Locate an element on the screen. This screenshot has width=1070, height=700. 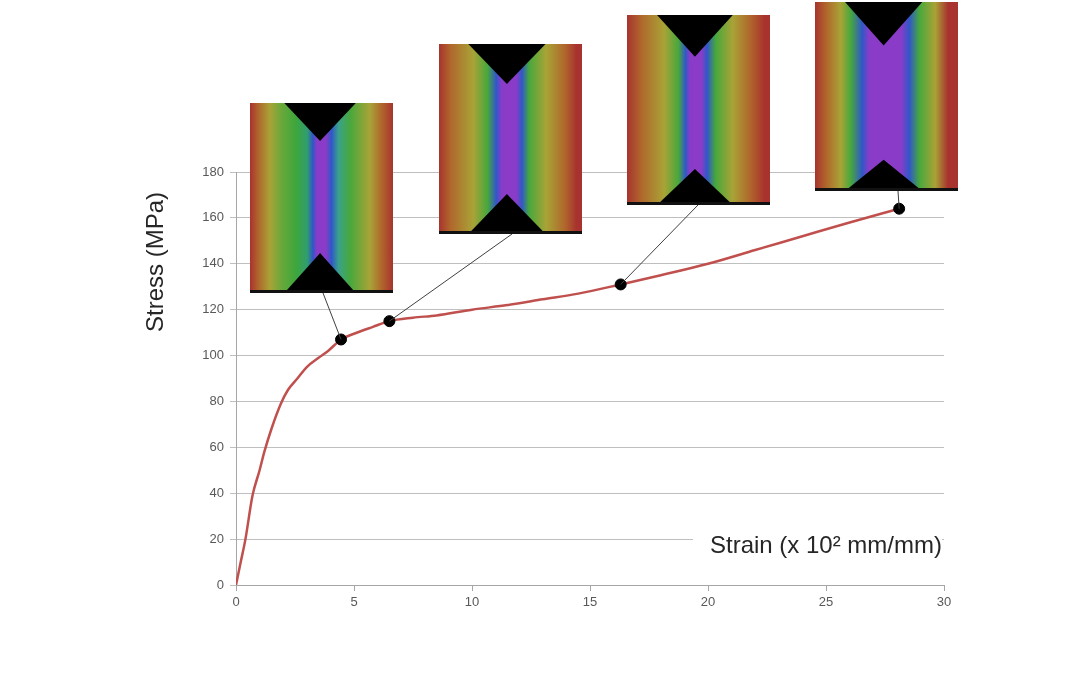
y-tick-label: 80 is located at coordinates (216, 401).